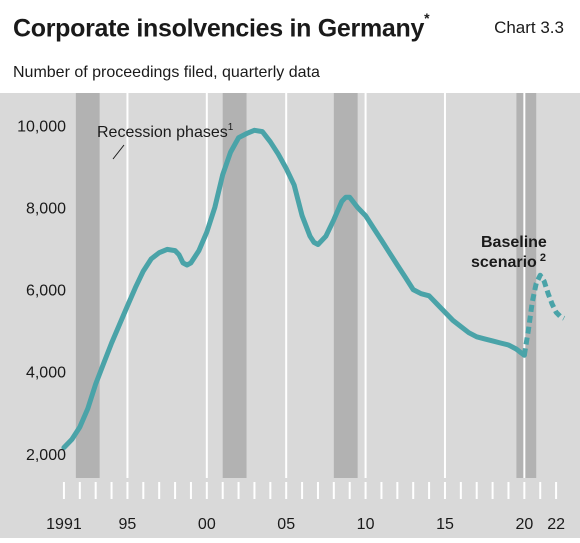 The width and height of the screenshot is (580, 543). Describe the element at coordinates (207, 524) in the screenshot. I see `x-tick-label-00: 00` at that location.